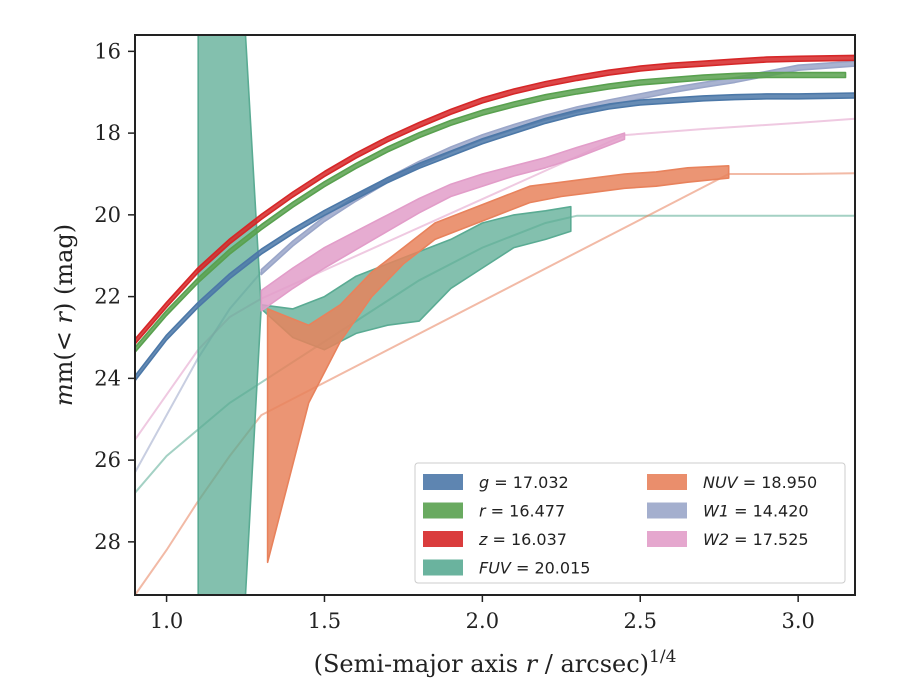 This screenshot has width=900, height=700. What do you see at coordinates (107, 133) in the screenshot?
I see `y-tick-label: 18` at bounding box center [107, 133].